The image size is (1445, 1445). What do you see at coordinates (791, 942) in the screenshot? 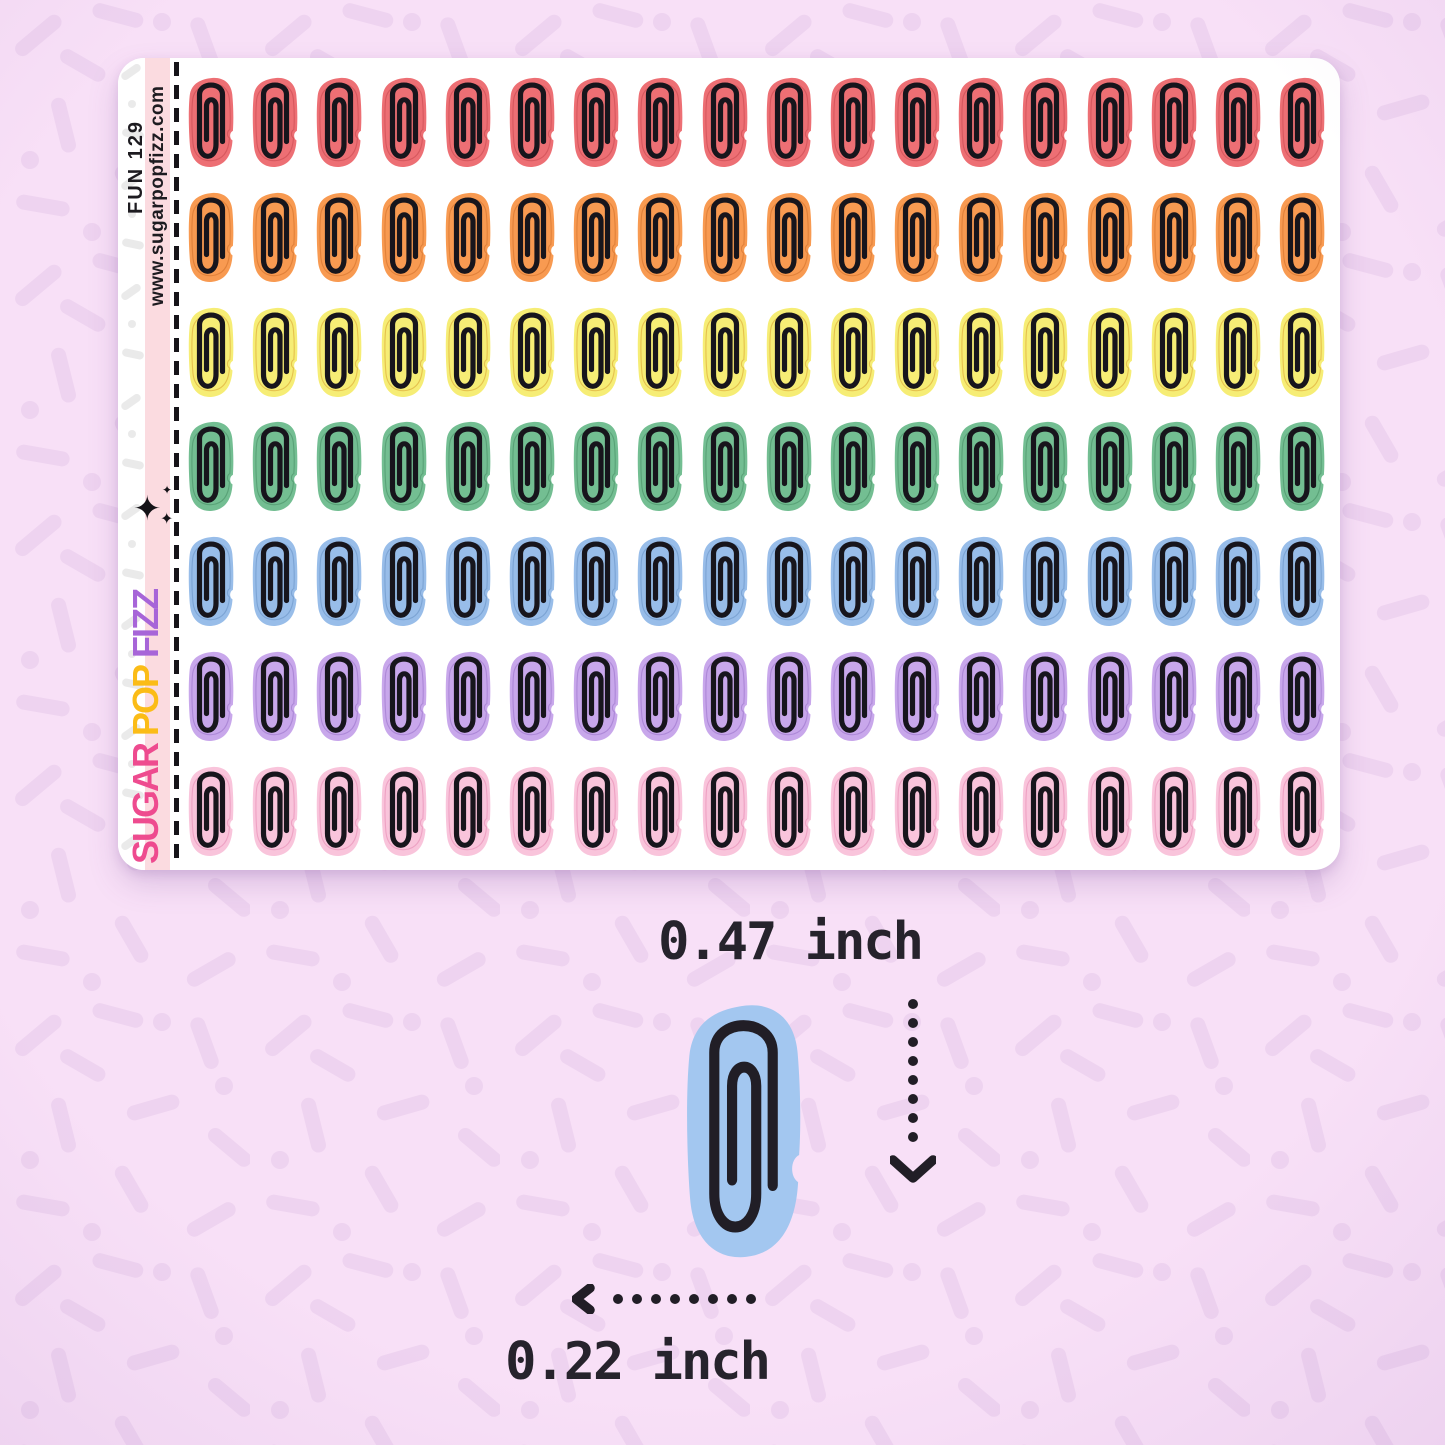
I see `height-label: 0.47 inch` at bounding box center [791, 942].